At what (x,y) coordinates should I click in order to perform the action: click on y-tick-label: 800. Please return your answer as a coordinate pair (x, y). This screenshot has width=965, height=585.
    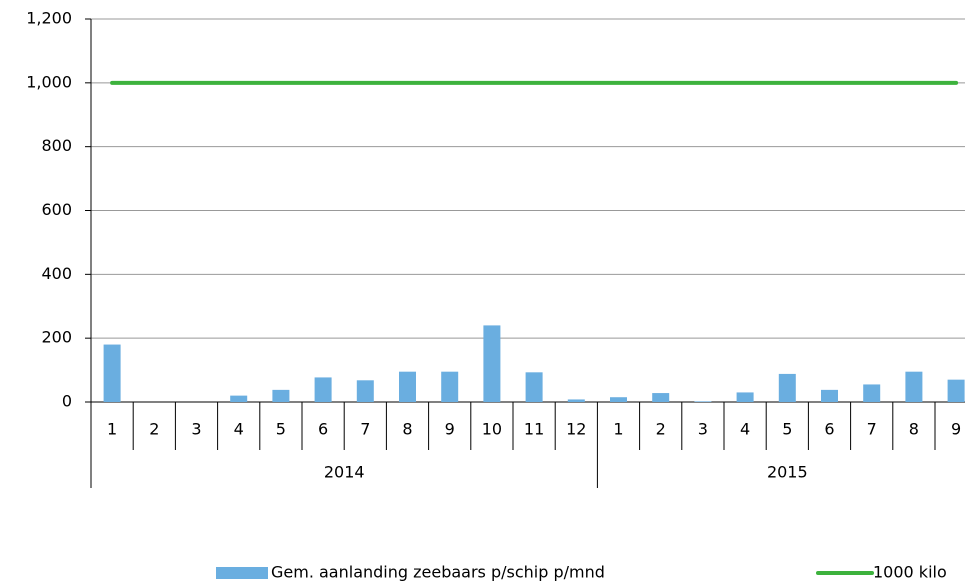
    Looking at the image, I should click on (56, 145).